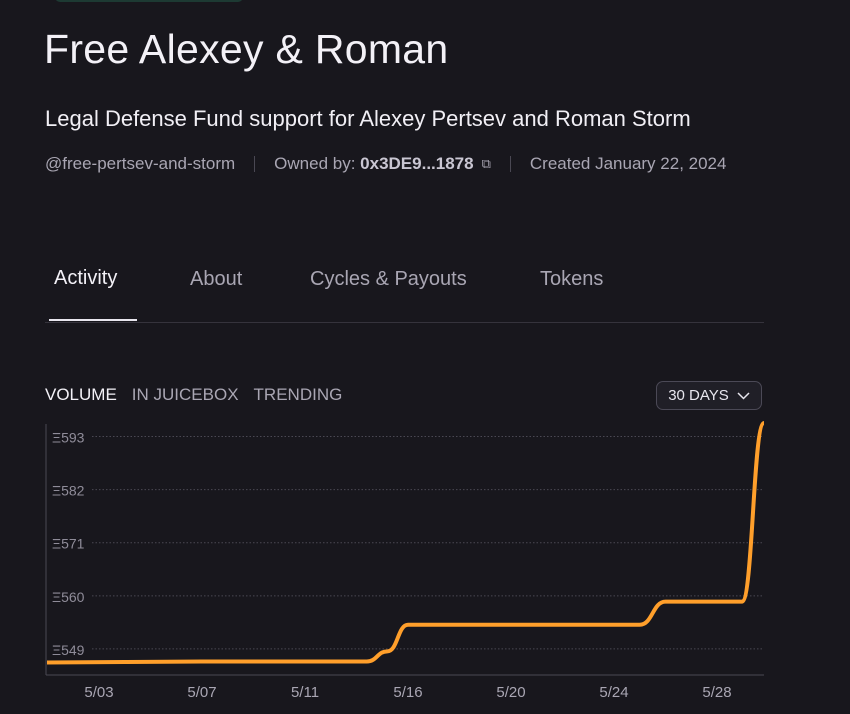 The width and height of the screenshot is (850, 714). What do you see at coordinates (628, 163) in the screenshot?
I see `created-date: Created January 22, 2024` at bounding box center [628, 163].